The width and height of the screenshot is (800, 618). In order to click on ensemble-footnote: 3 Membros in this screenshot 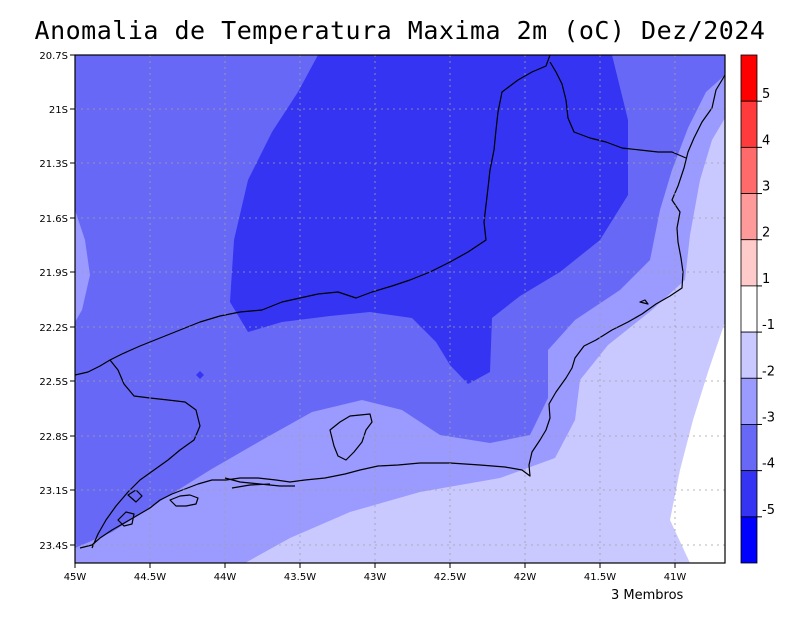, I will do `click(647, 595)`.